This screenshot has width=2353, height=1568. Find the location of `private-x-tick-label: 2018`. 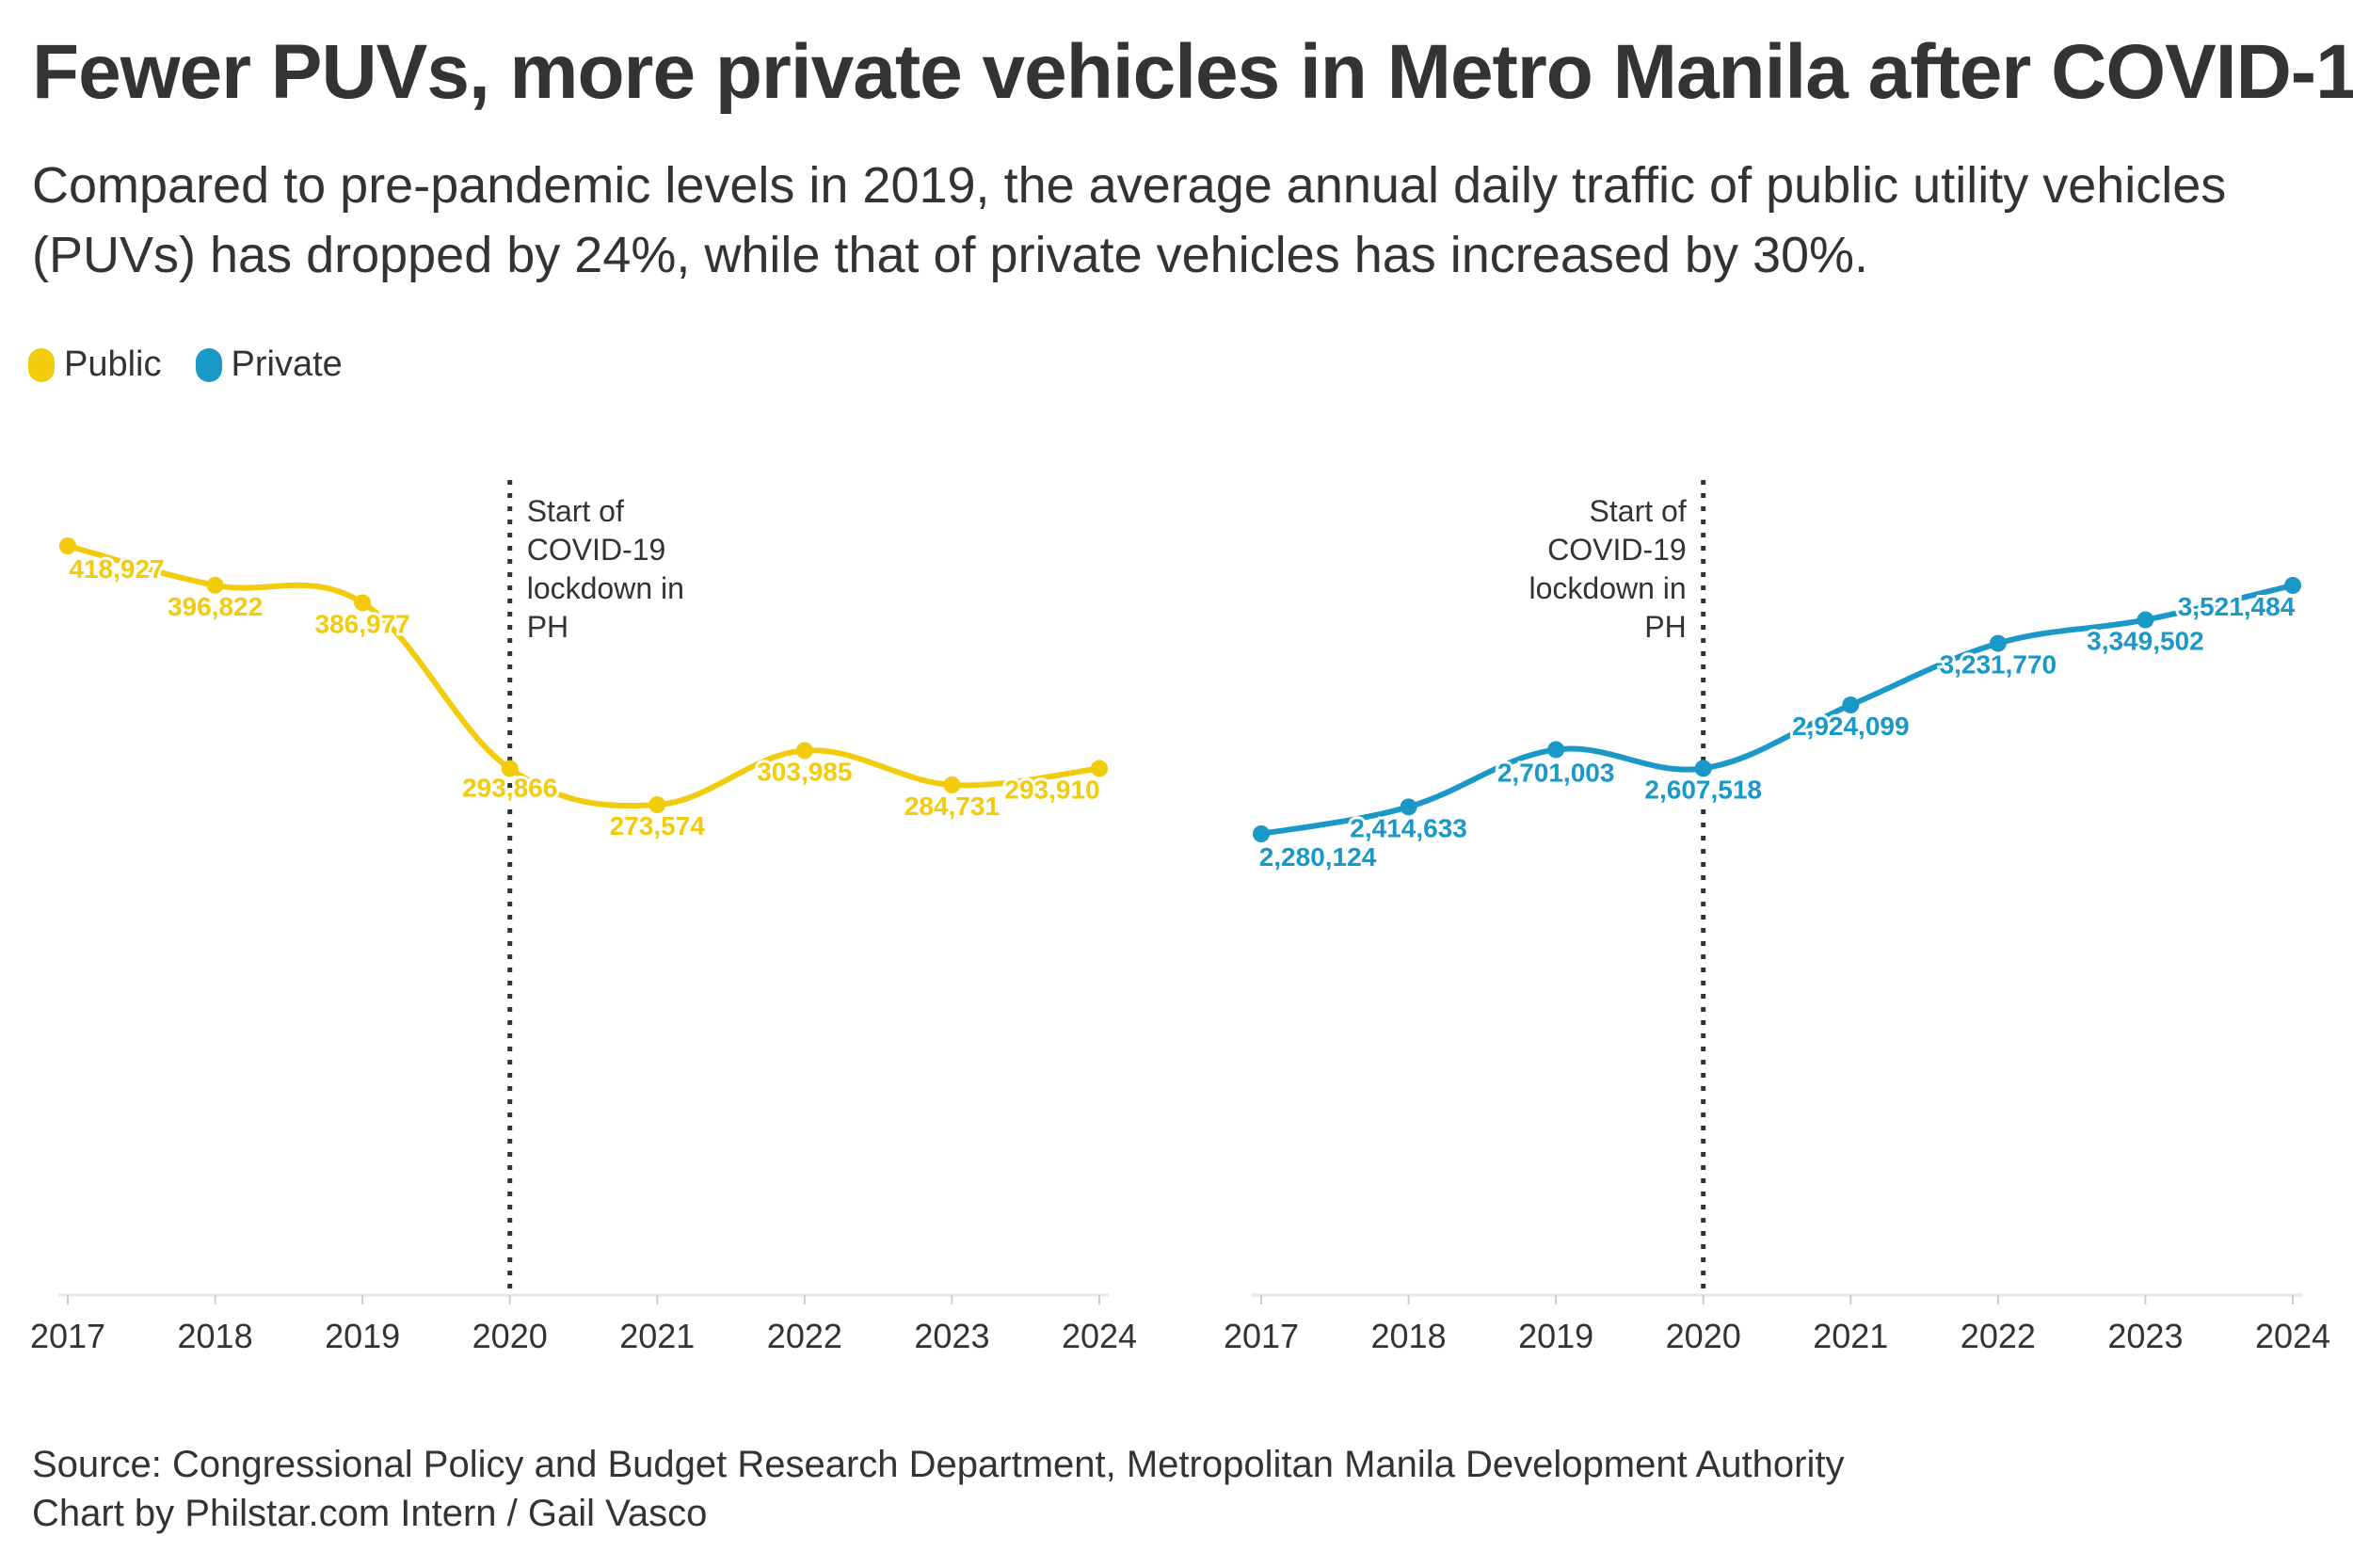

private-x-tick-label: 2018 is located at coordinates (1409, 1336).